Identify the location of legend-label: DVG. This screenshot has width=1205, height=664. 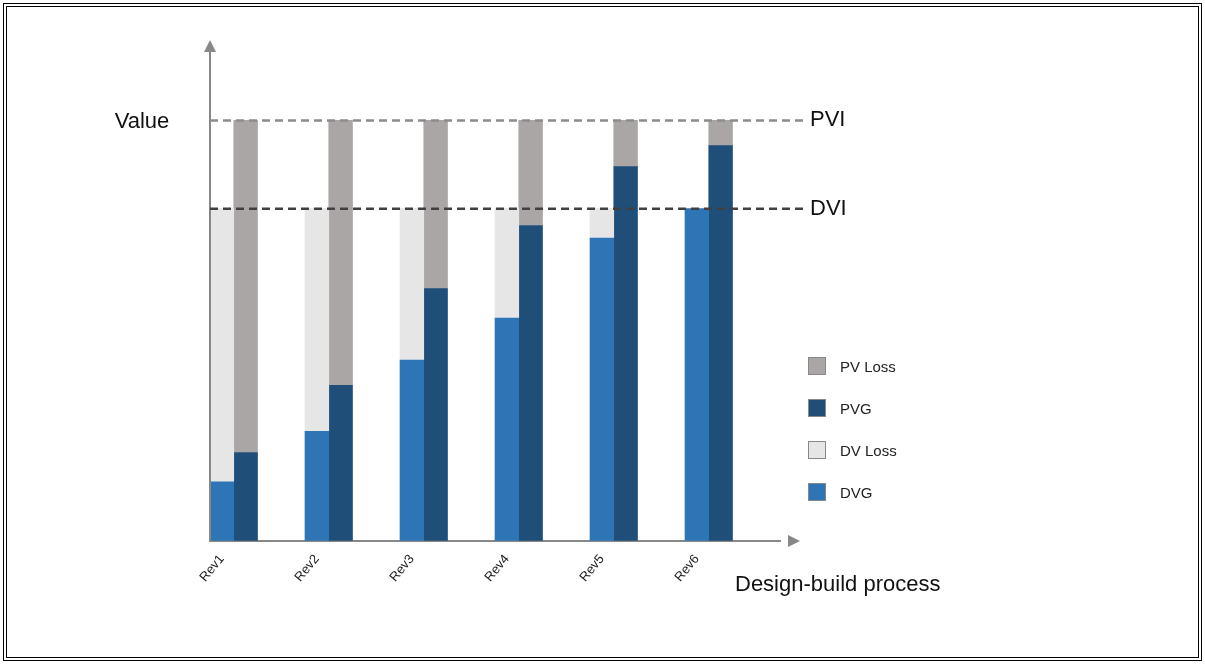
(856, 492).